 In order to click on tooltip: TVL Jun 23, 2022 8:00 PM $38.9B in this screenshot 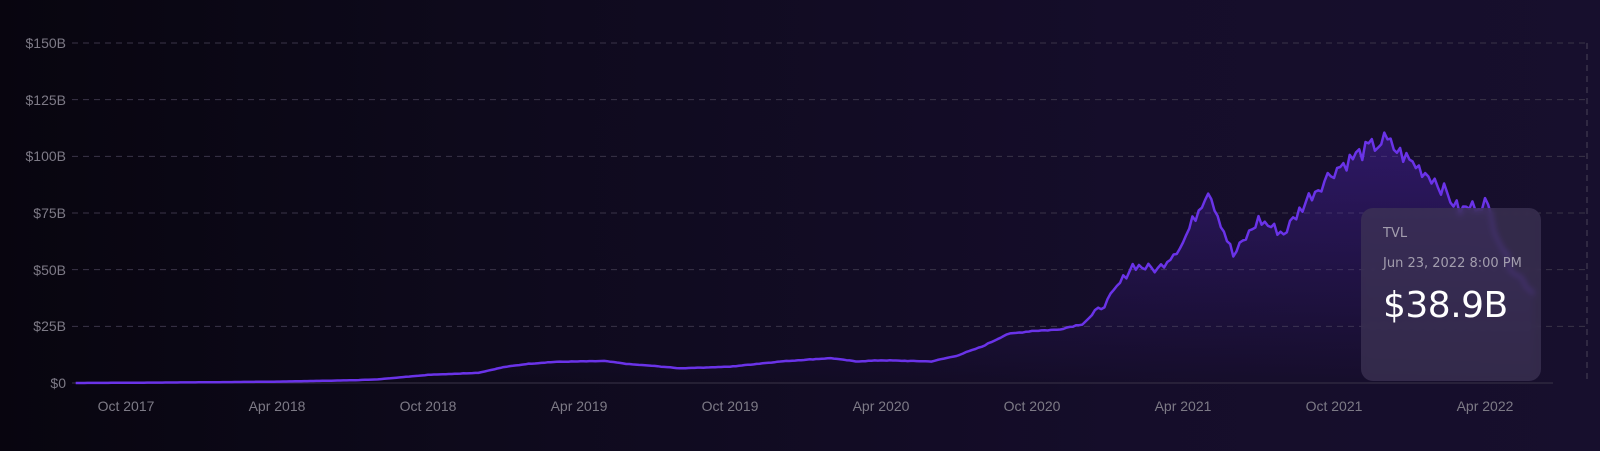, I will do `click(1451, 294)`.